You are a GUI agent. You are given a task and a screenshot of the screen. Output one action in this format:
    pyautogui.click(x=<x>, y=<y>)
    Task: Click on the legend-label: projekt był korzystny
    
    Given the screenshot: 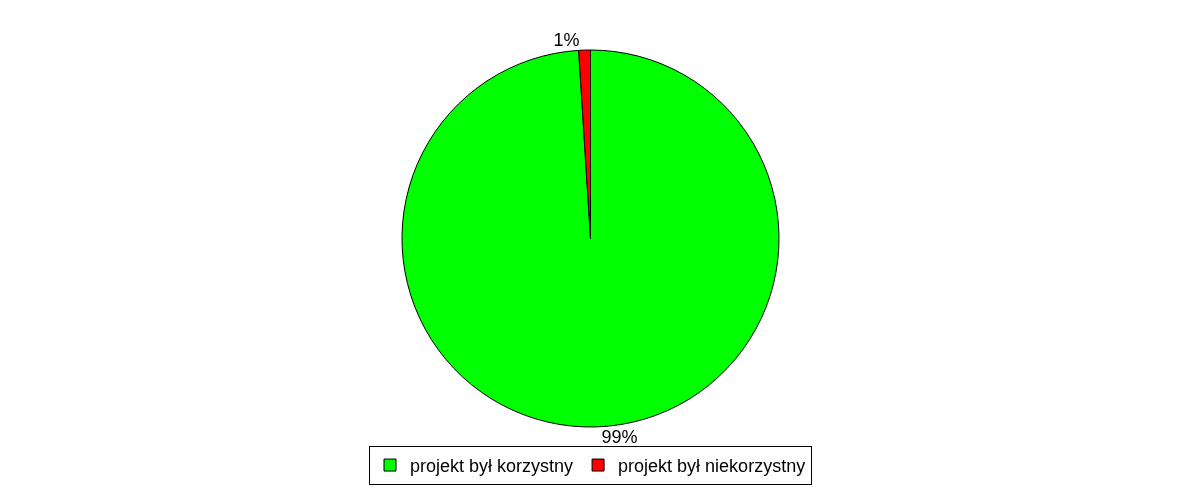 What is the action you would take?
    pyautogui.click(x=492, y=466)
    